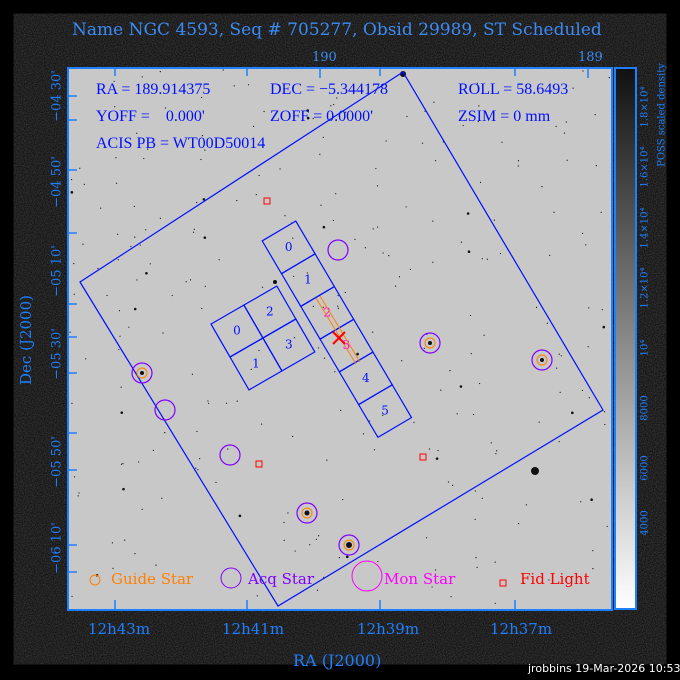 This screenshot has height=680, width=680. I want to click on legend-fid-icon, so click(503, 583).